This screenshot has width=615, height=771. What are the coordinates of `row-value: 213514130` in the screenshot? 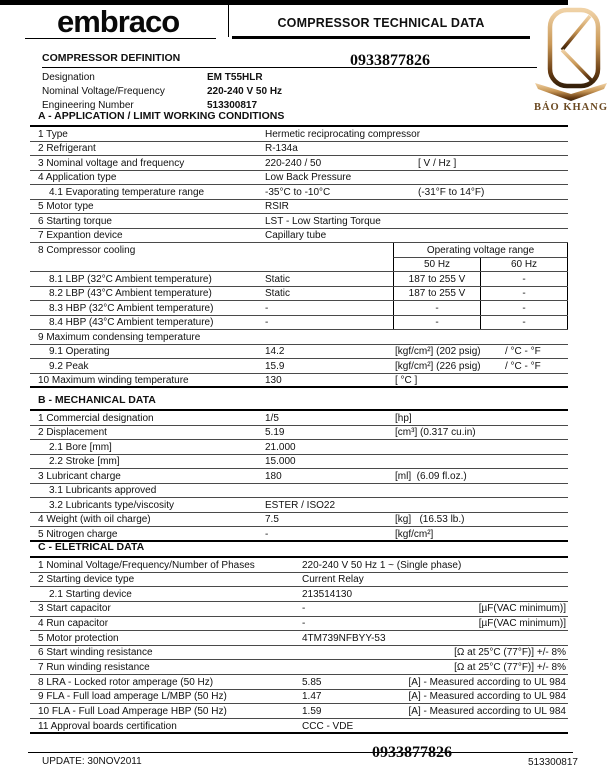 It's located at (327, 594).